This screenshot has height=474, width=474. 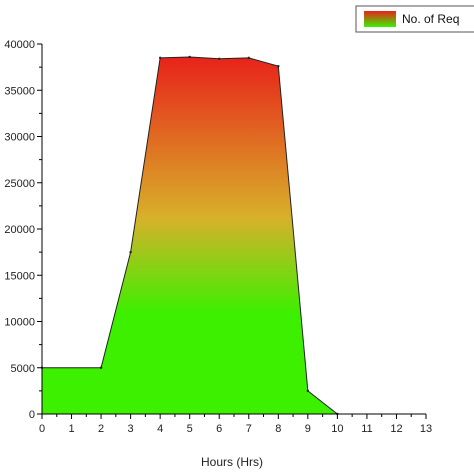 I want to click on legend: No. of Req, so click(x=414, y=19).